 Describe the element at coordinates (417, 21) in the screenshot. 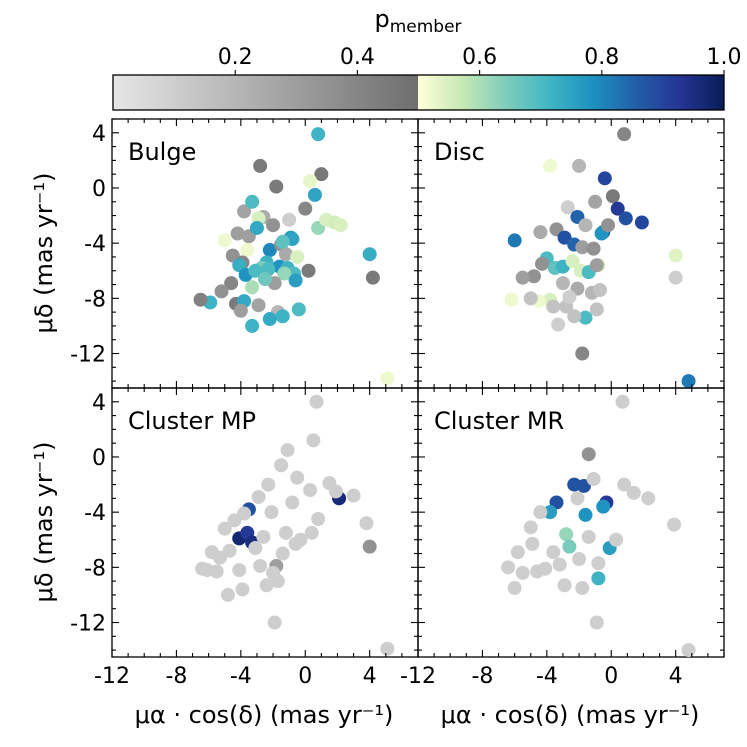

I see `colorbar-label: pmember` at that location.